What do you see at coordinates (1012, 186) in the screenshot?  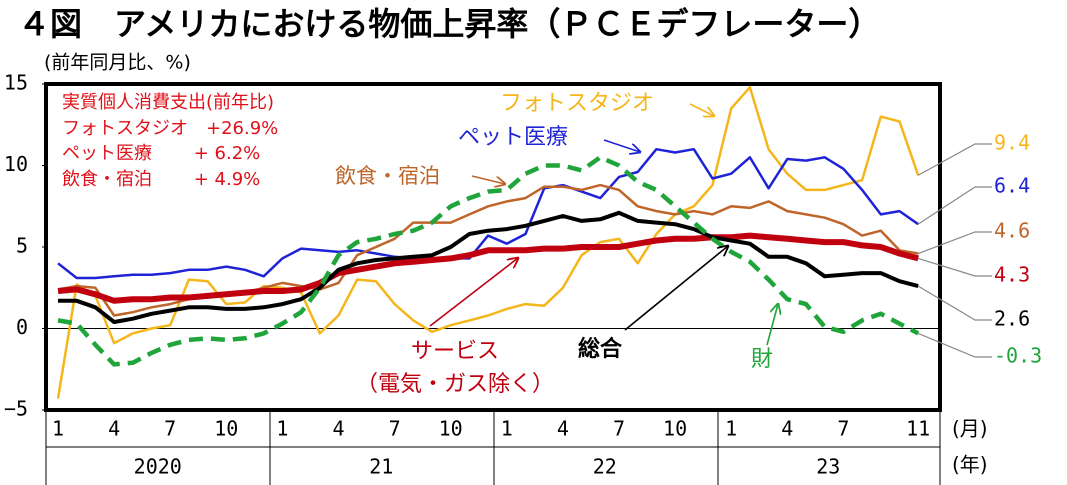 I see `end-label: 6.4` at bounding box center [1012, 186].